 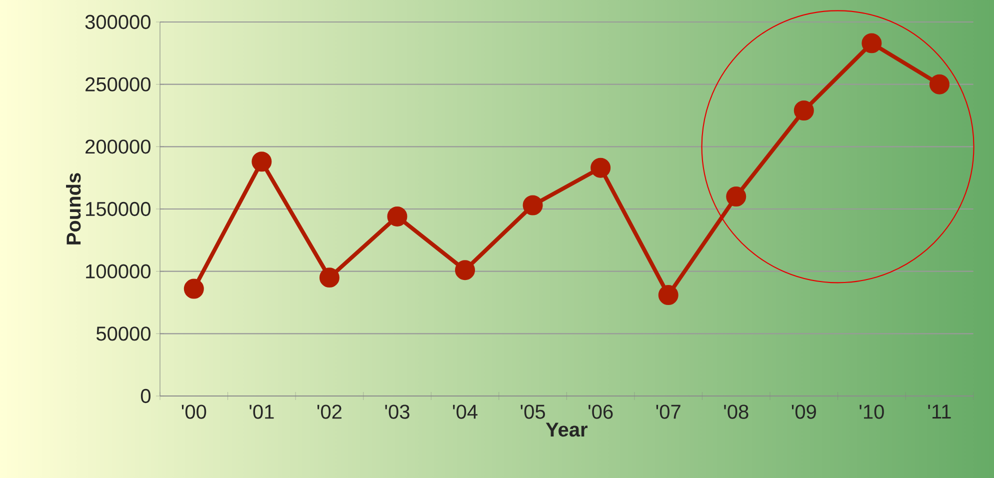 I want to click on x-tick-label: '11, so click(x=939, y=411).